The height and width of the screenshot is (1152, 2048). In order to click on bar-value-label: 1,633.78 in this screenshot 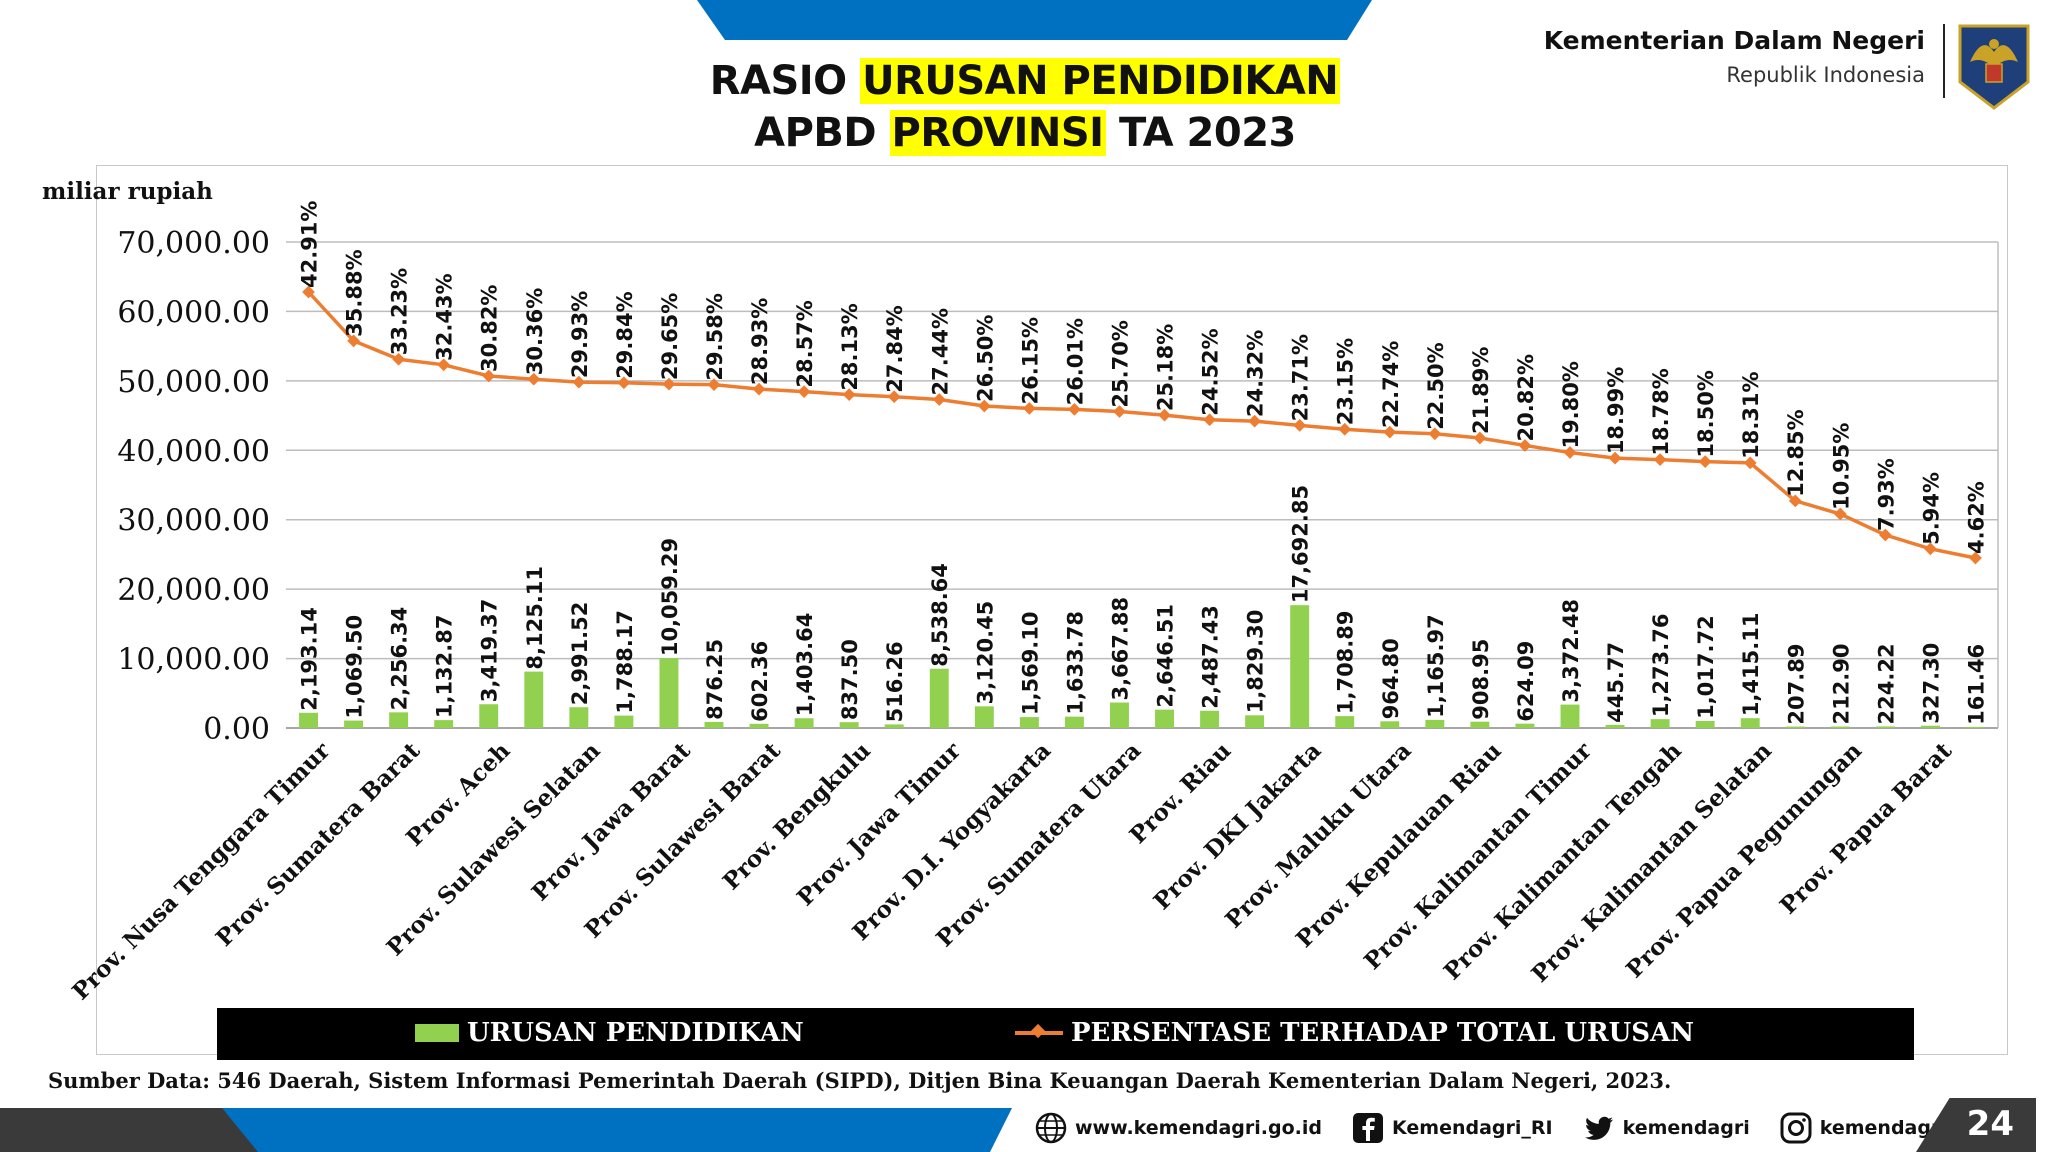, I will do `click(1075, 663)`.